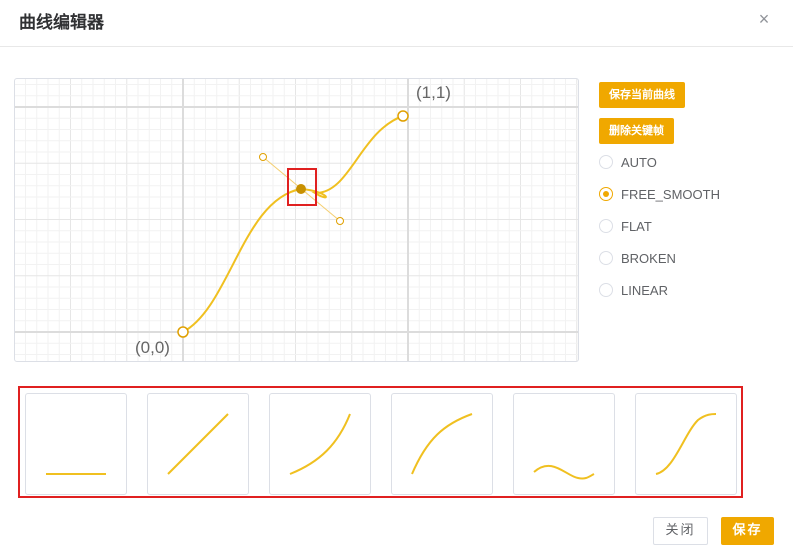 The height and width of the screenshot is (559, 793). I want to click on radio-label: BROKEN, so click(648, 258).